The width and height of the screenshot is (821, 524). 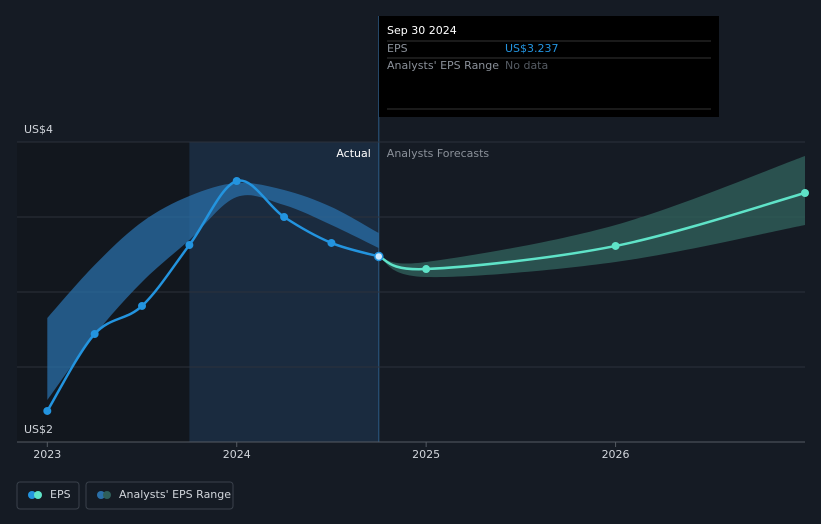 I want to click on x-tick-label: 2025, so click(x=426, y=454).